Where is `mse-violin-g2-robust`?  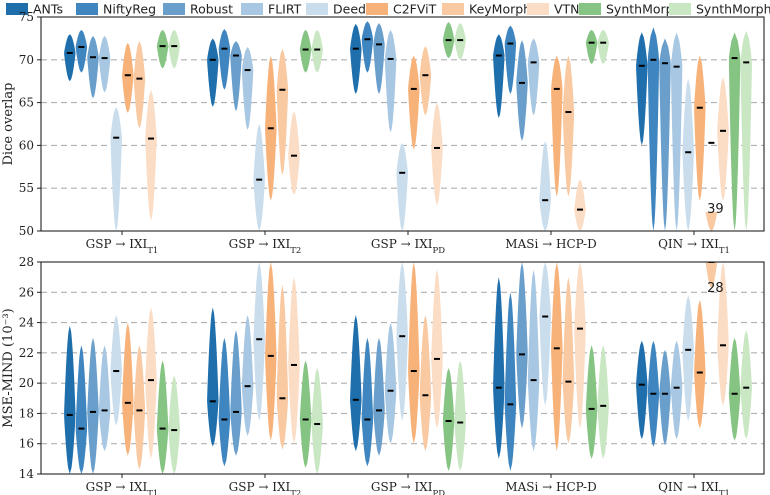 mse-violin-g2-robust is located at coordinates (236, 393).